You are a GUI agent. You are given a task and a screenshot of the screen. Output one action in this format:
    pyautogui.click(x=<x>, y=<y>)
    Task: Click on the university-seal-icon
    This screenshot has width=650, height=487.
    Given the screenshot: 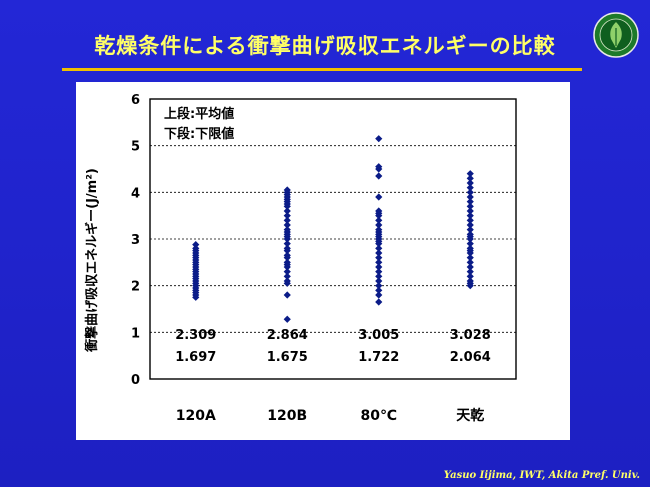 What is the action you would take?
    pyautogui.click(x=616, y=35)
    